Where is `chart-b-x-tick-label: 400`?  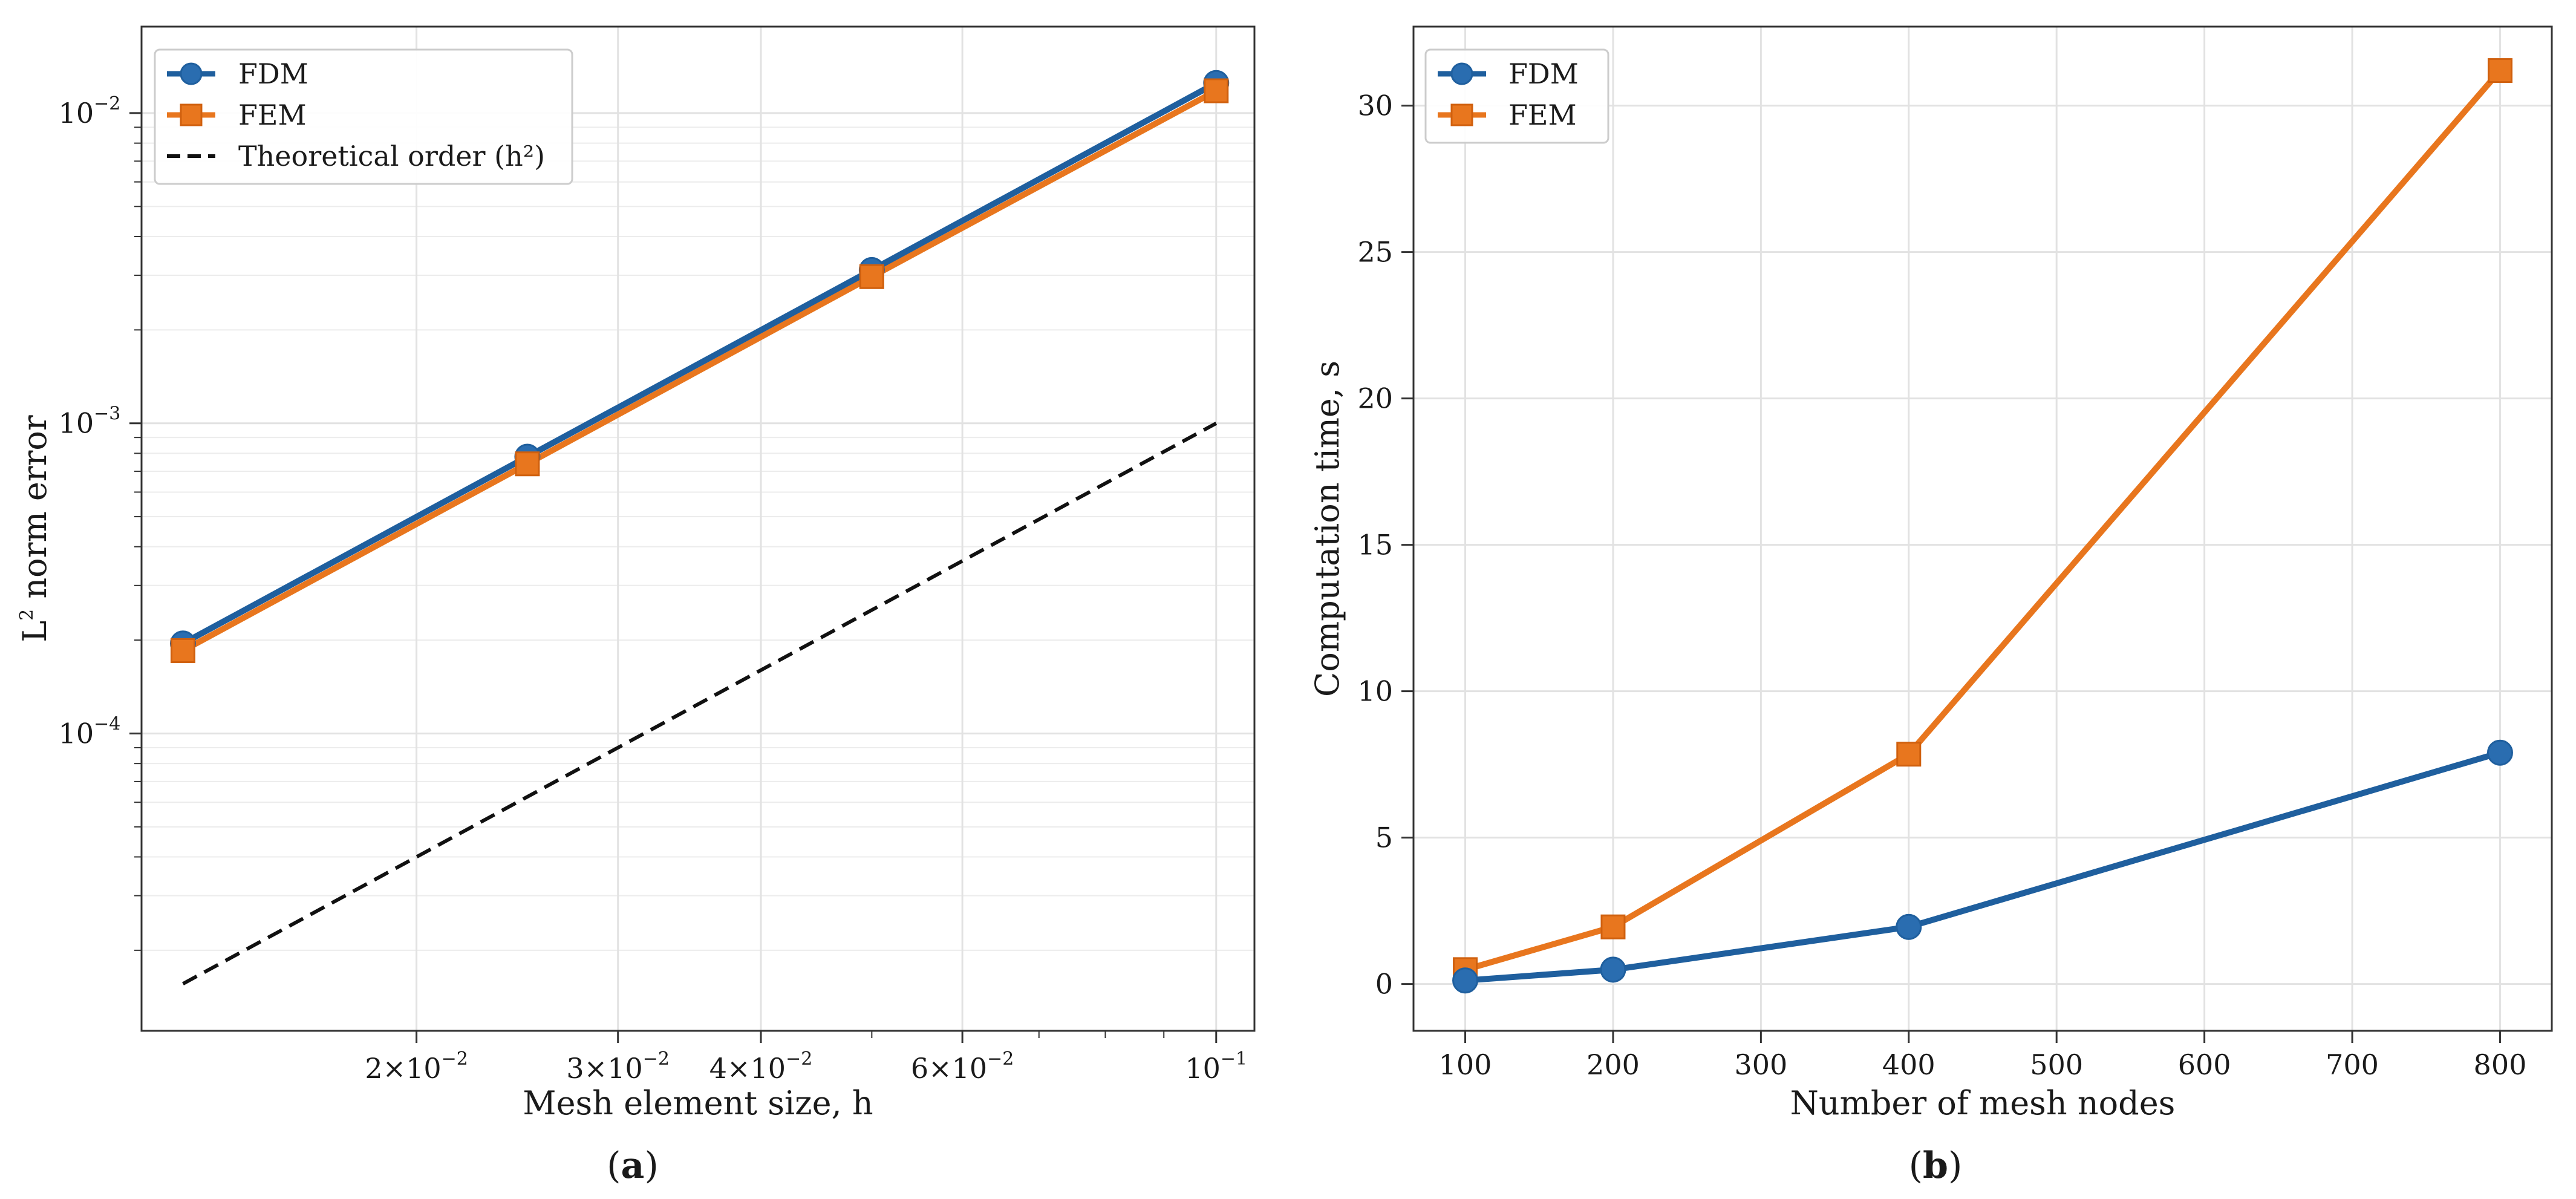
chart-b-x-tick-label: 400 is located at coordinates (1908, 1064).